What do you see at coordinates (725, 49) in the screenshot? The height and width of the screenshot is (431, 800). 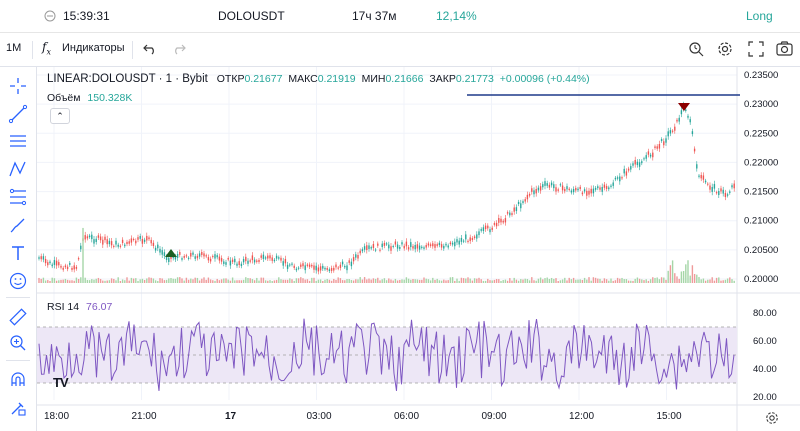 I see `gear-icon` at bounding box center [725, 49].